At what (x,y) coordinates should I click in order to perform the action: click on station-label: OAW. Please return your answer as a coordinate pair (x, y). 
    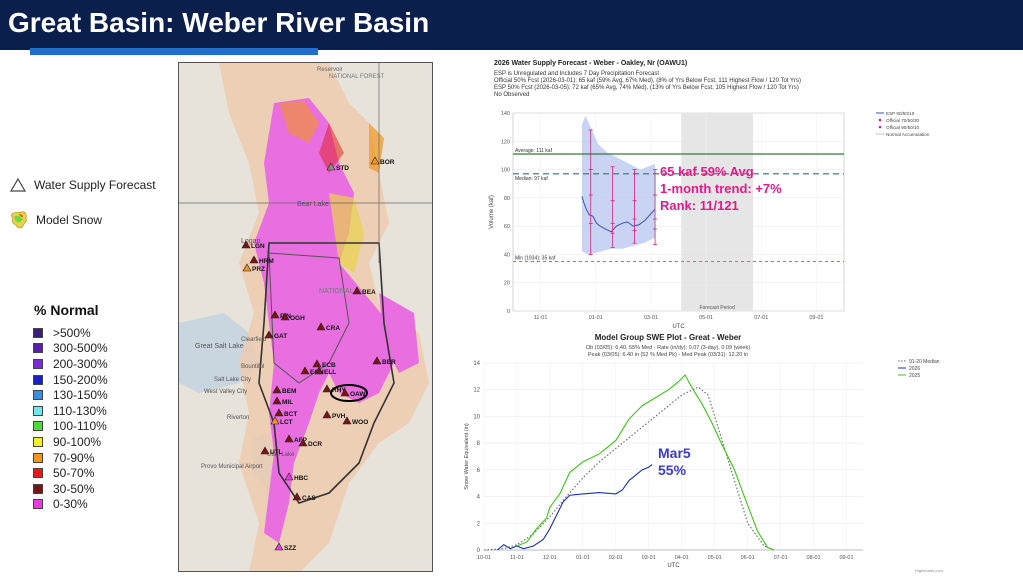
    Looking at the image, I should click on (358, 394).